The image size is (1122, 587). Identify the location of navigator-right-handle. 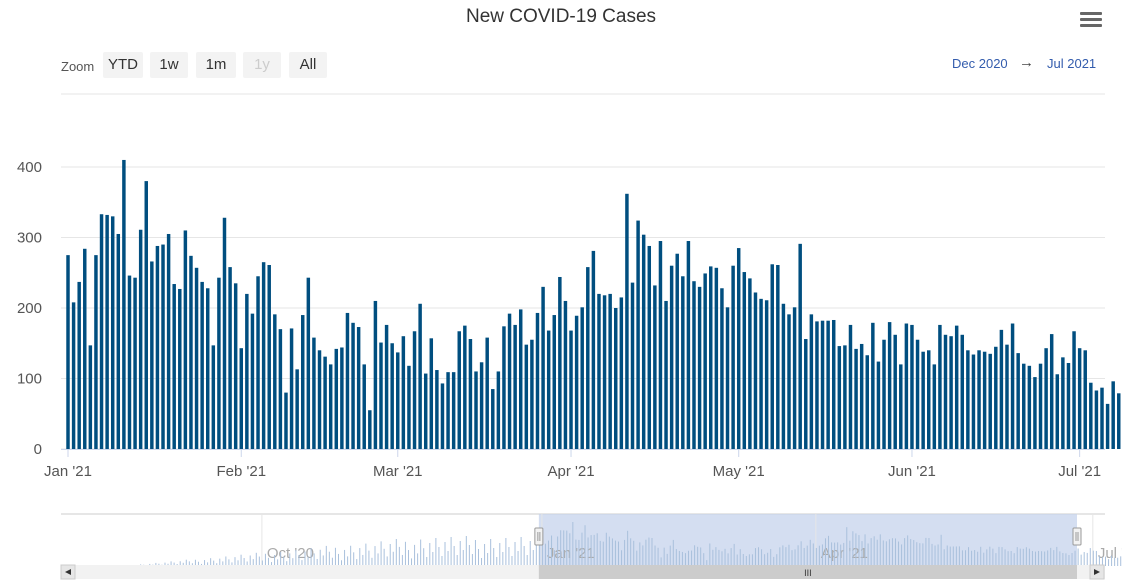
(1077, 536).